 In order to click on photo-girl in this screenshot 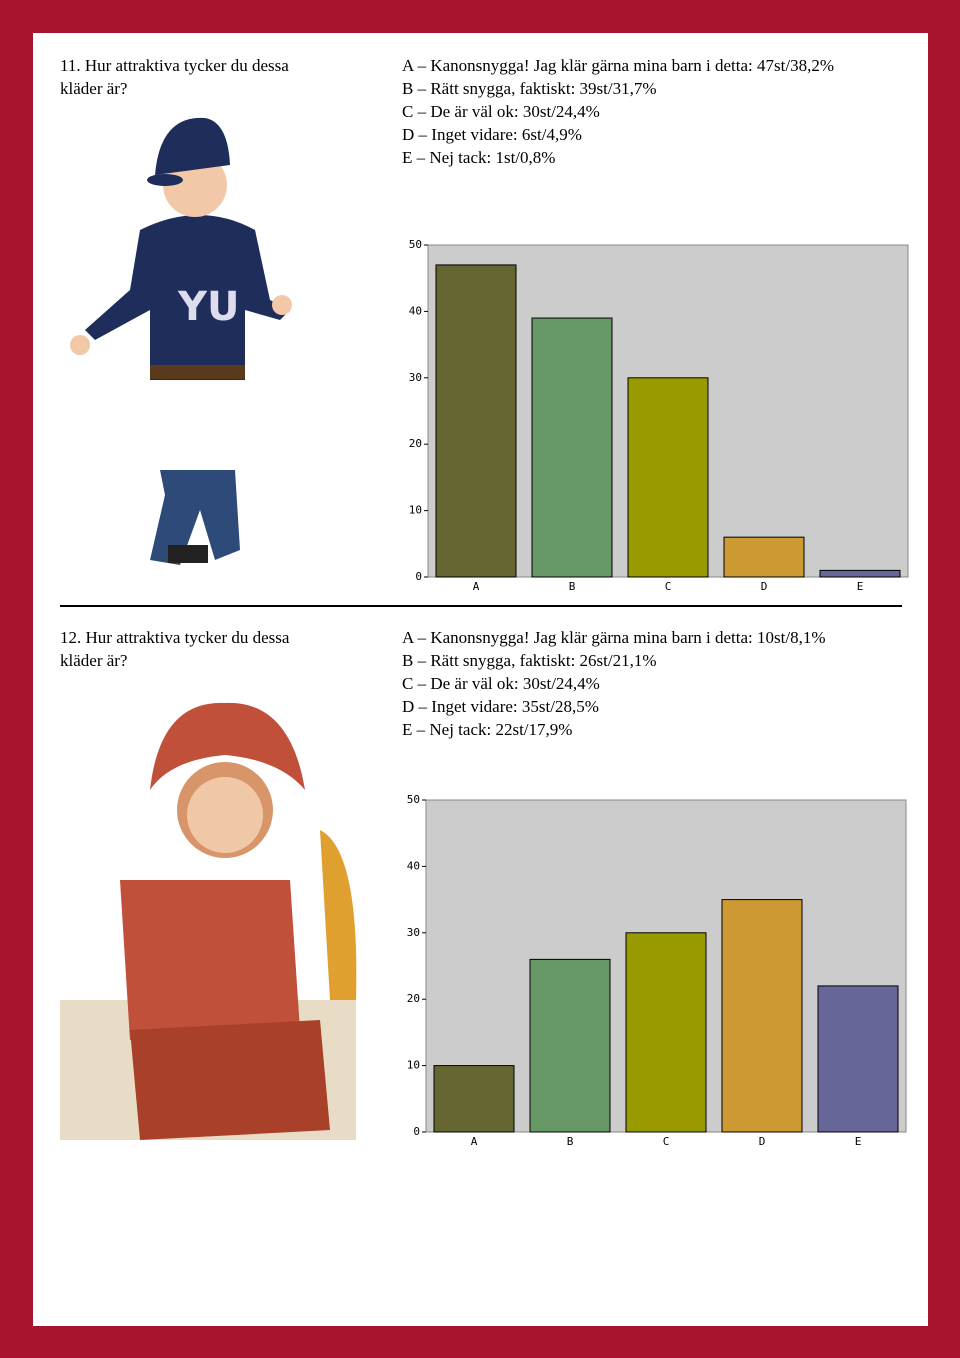, I will do `click(208, 921)`.